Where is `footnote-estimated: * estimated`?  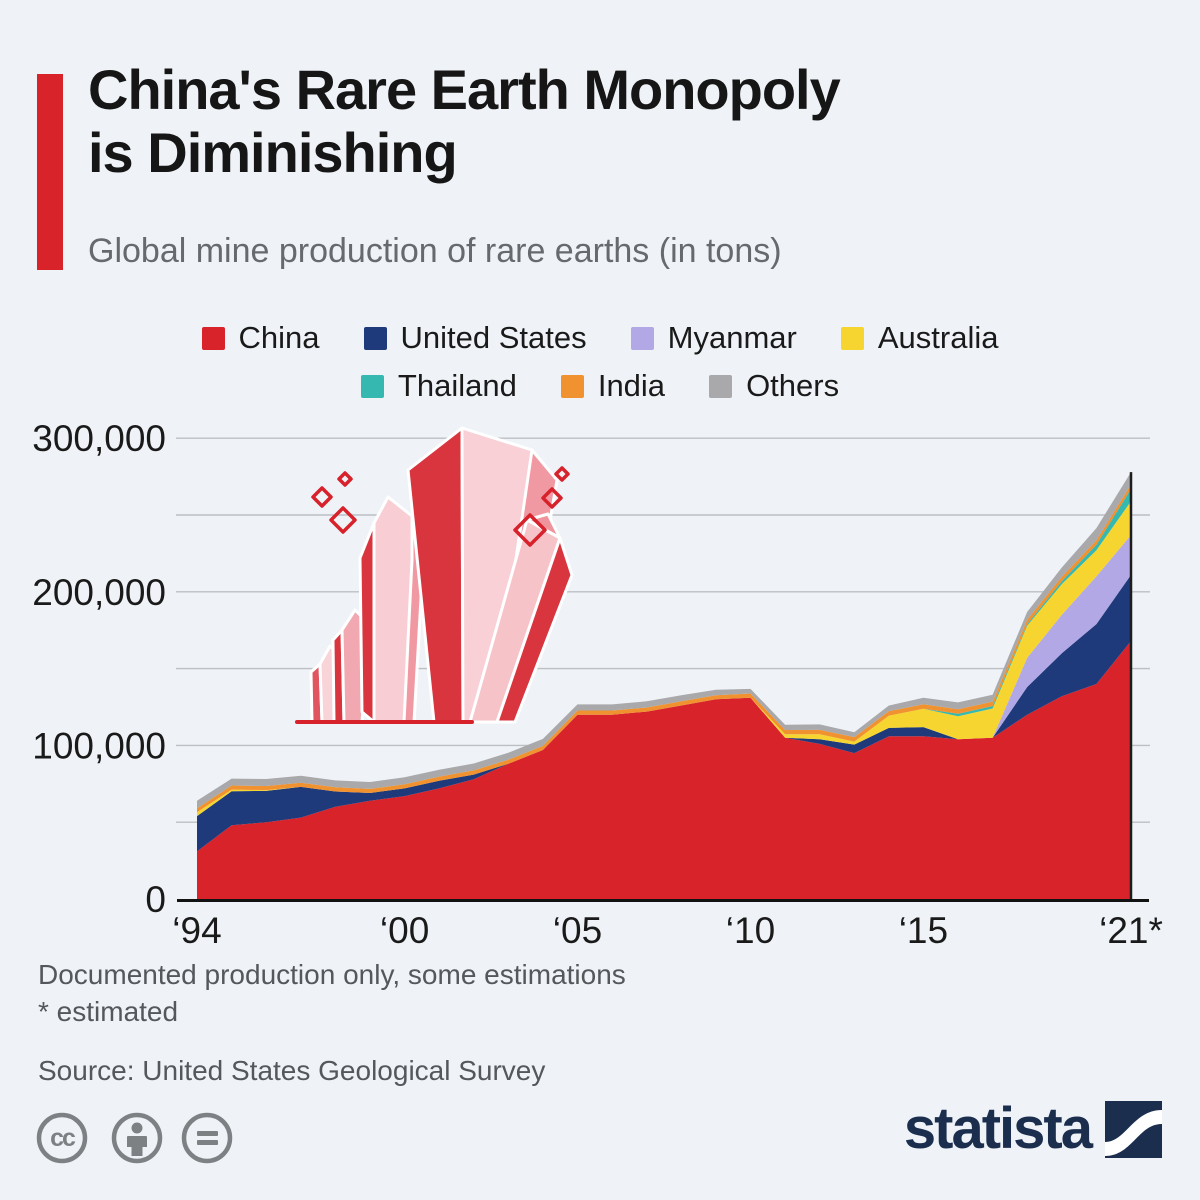
footnote-estimated: * estimated is located at coordinates (108, 1012).